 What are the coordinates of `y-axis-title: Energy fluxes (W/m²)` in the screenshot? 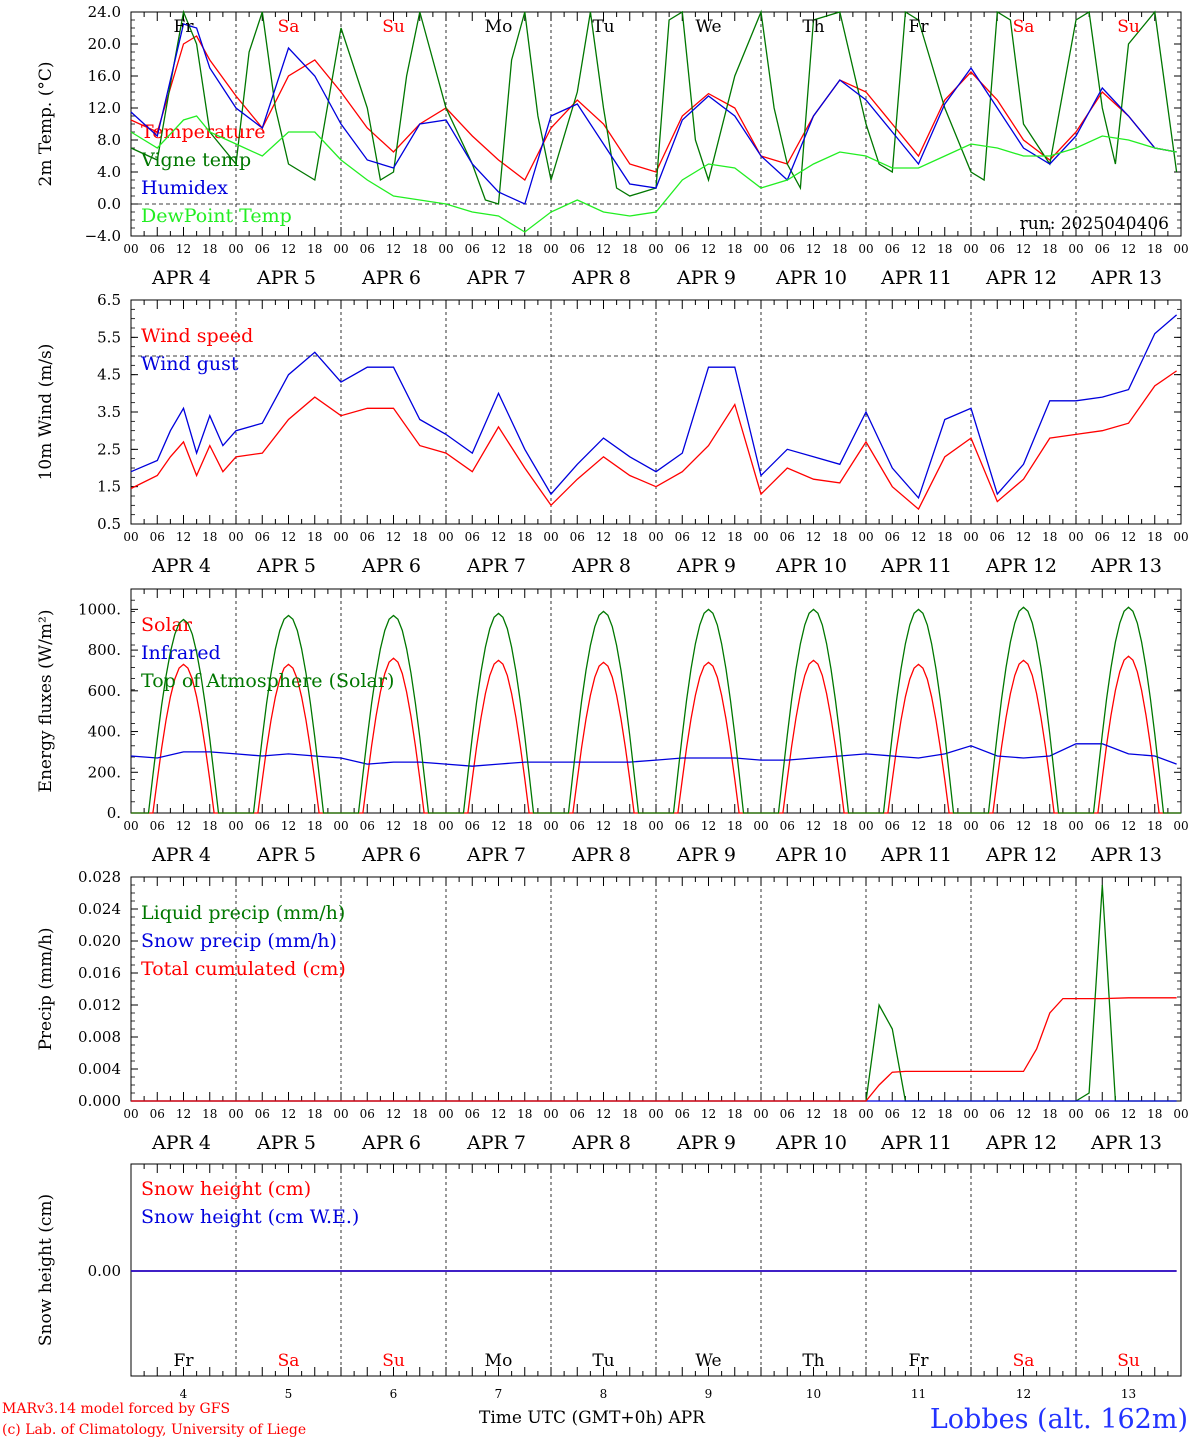 It's located at (46, 701).